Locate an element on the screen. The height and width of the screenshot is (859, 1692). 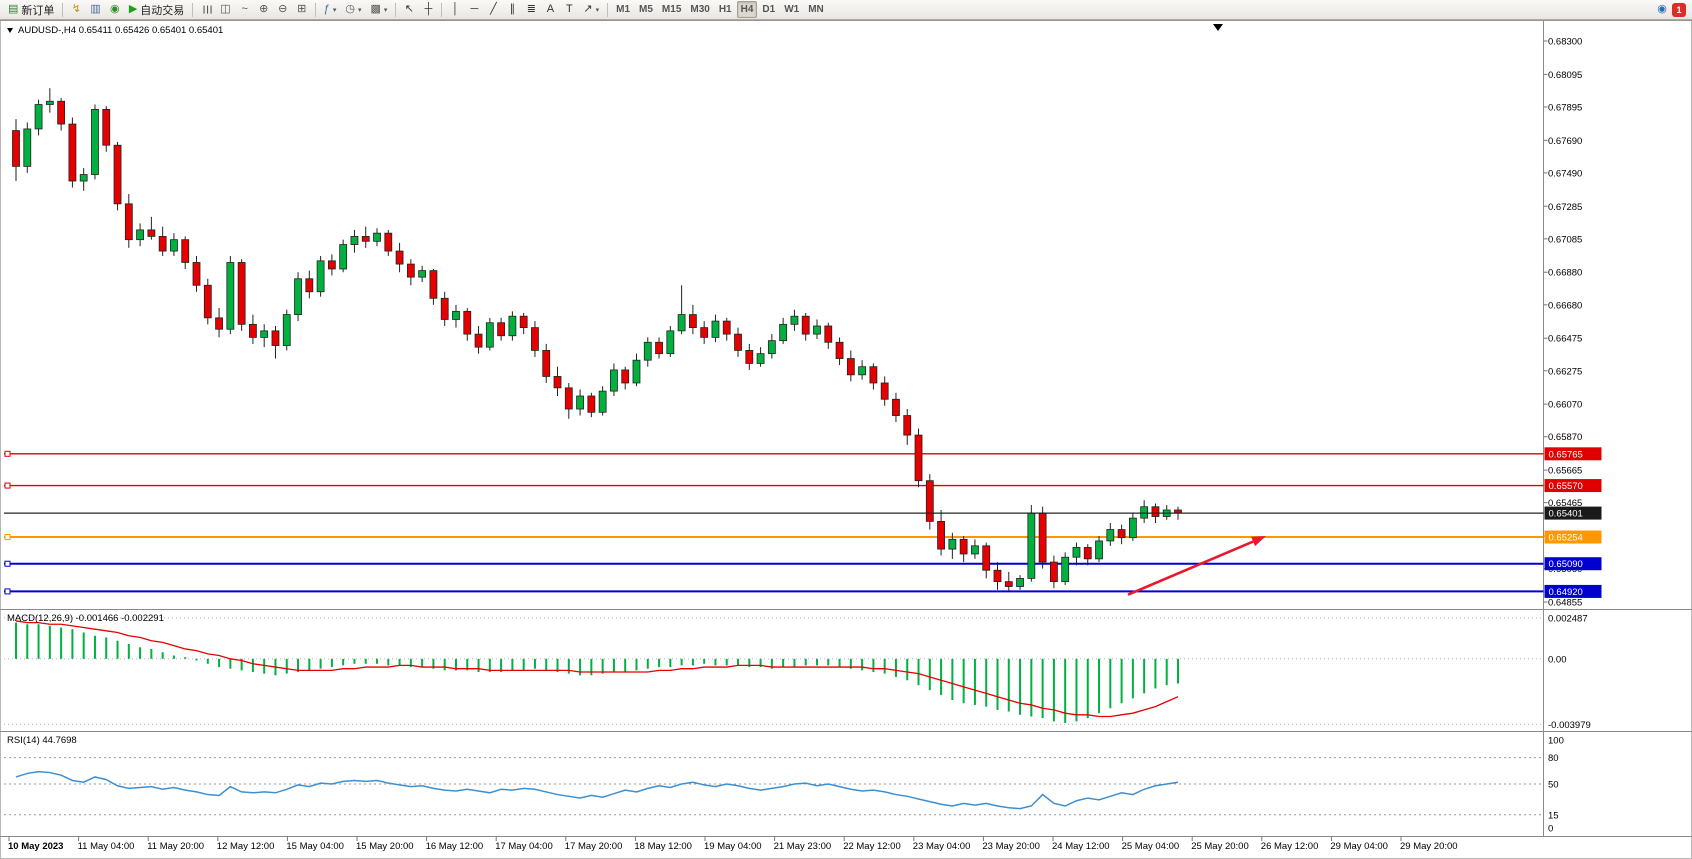
trendline-icon: ╱ is located at coordinates (493, 9).